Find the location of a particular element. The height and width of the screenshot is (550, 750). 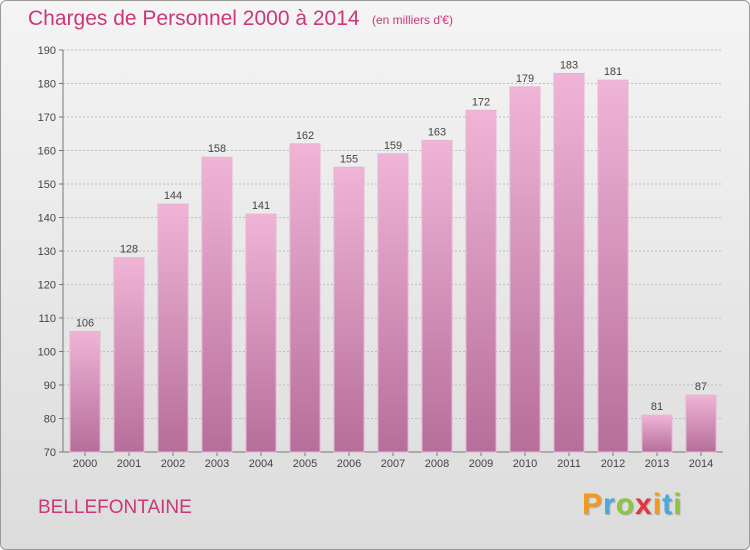

data-label: 81 is located at coordinates (657, 407).